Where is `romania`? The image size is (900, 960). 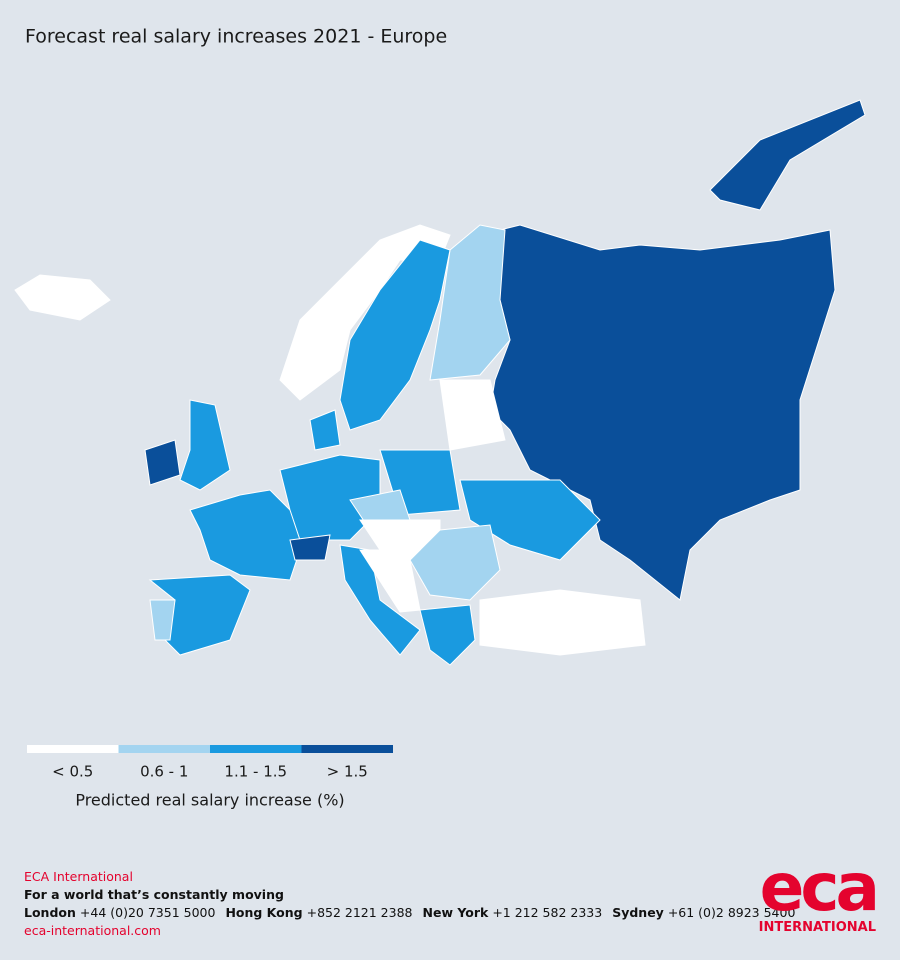
romania is located at coordinates (455, 562).